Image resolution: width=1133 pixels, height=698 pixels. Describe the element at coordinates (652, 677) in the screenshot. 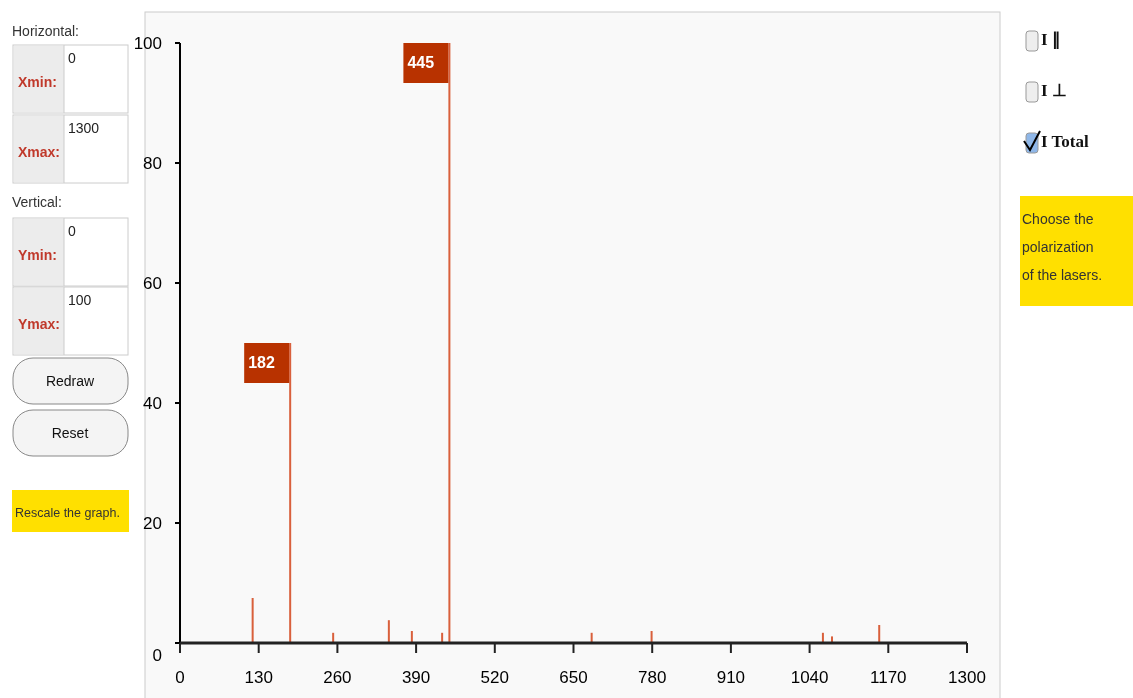

I see `x-tick-label: 780` at that location.